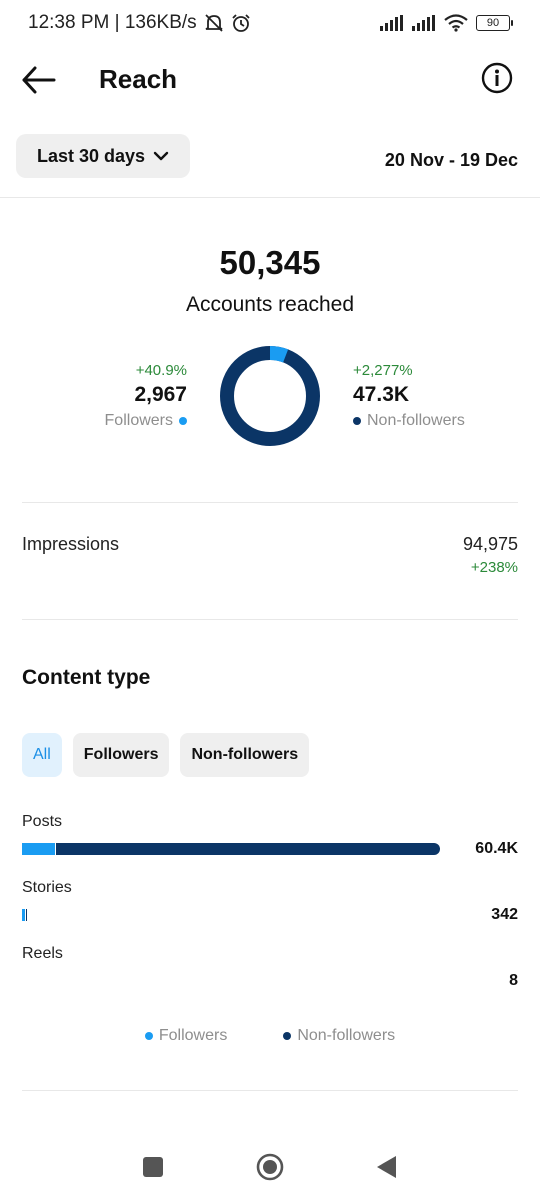 This screenshot has width=540, height=1200. I want to click on arrow-left-icon, so click(39, 80).